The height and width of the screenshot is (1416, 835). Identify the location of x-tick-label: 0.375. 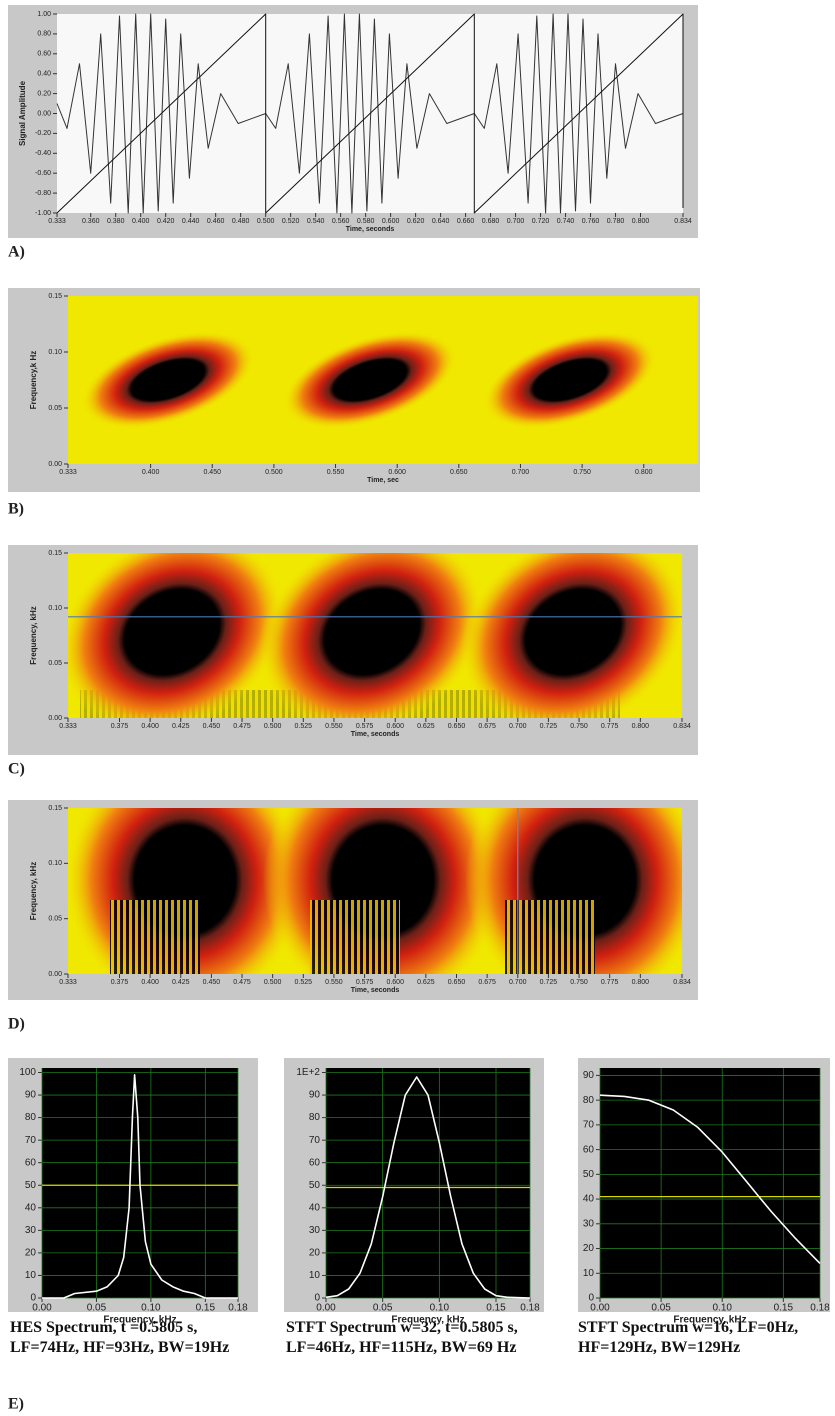
(120, 982).